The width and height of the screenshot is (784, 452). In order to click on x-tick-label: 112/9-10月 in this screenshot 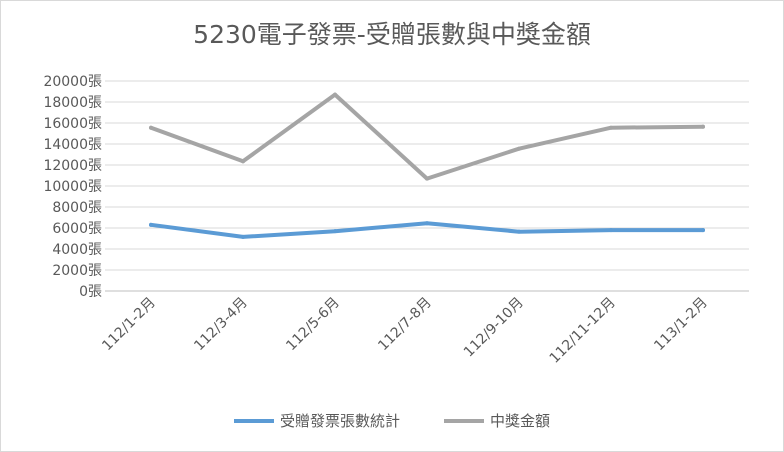, I will do `click(494, 328)`.